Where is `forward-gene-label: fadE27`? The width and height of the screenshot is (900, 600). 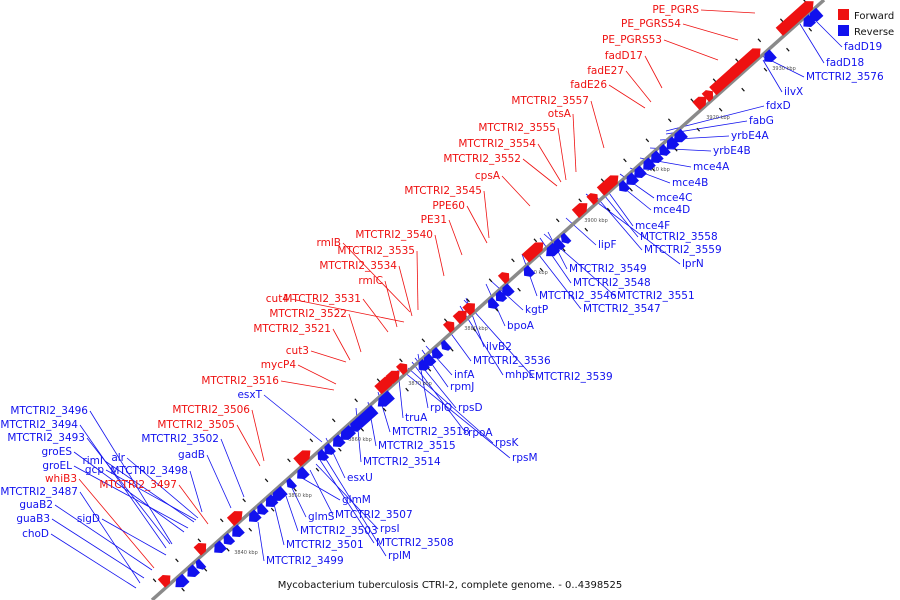 forward-gene-label: fadE27 is located at coordinates (605, 71).